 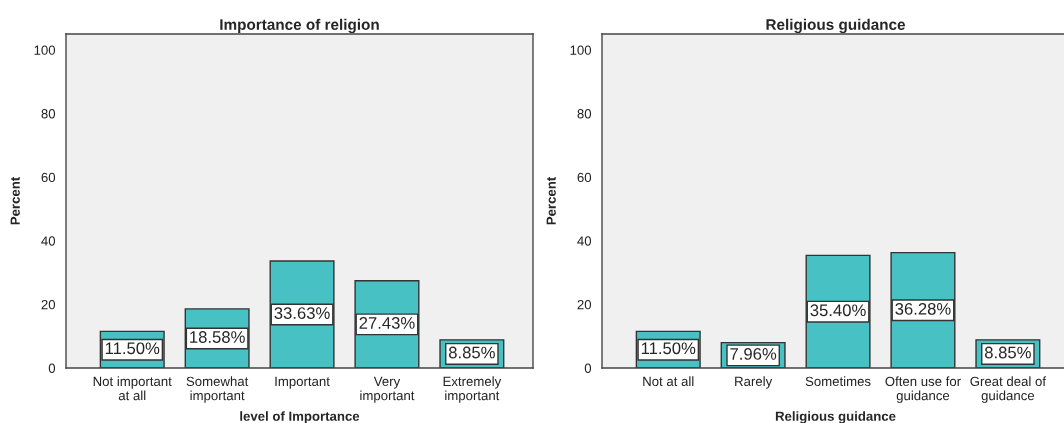 What do you see at coordinates (923, 308) in the screenshot?
I see `data-label: 36.28%` at bounding box center [923, 308].